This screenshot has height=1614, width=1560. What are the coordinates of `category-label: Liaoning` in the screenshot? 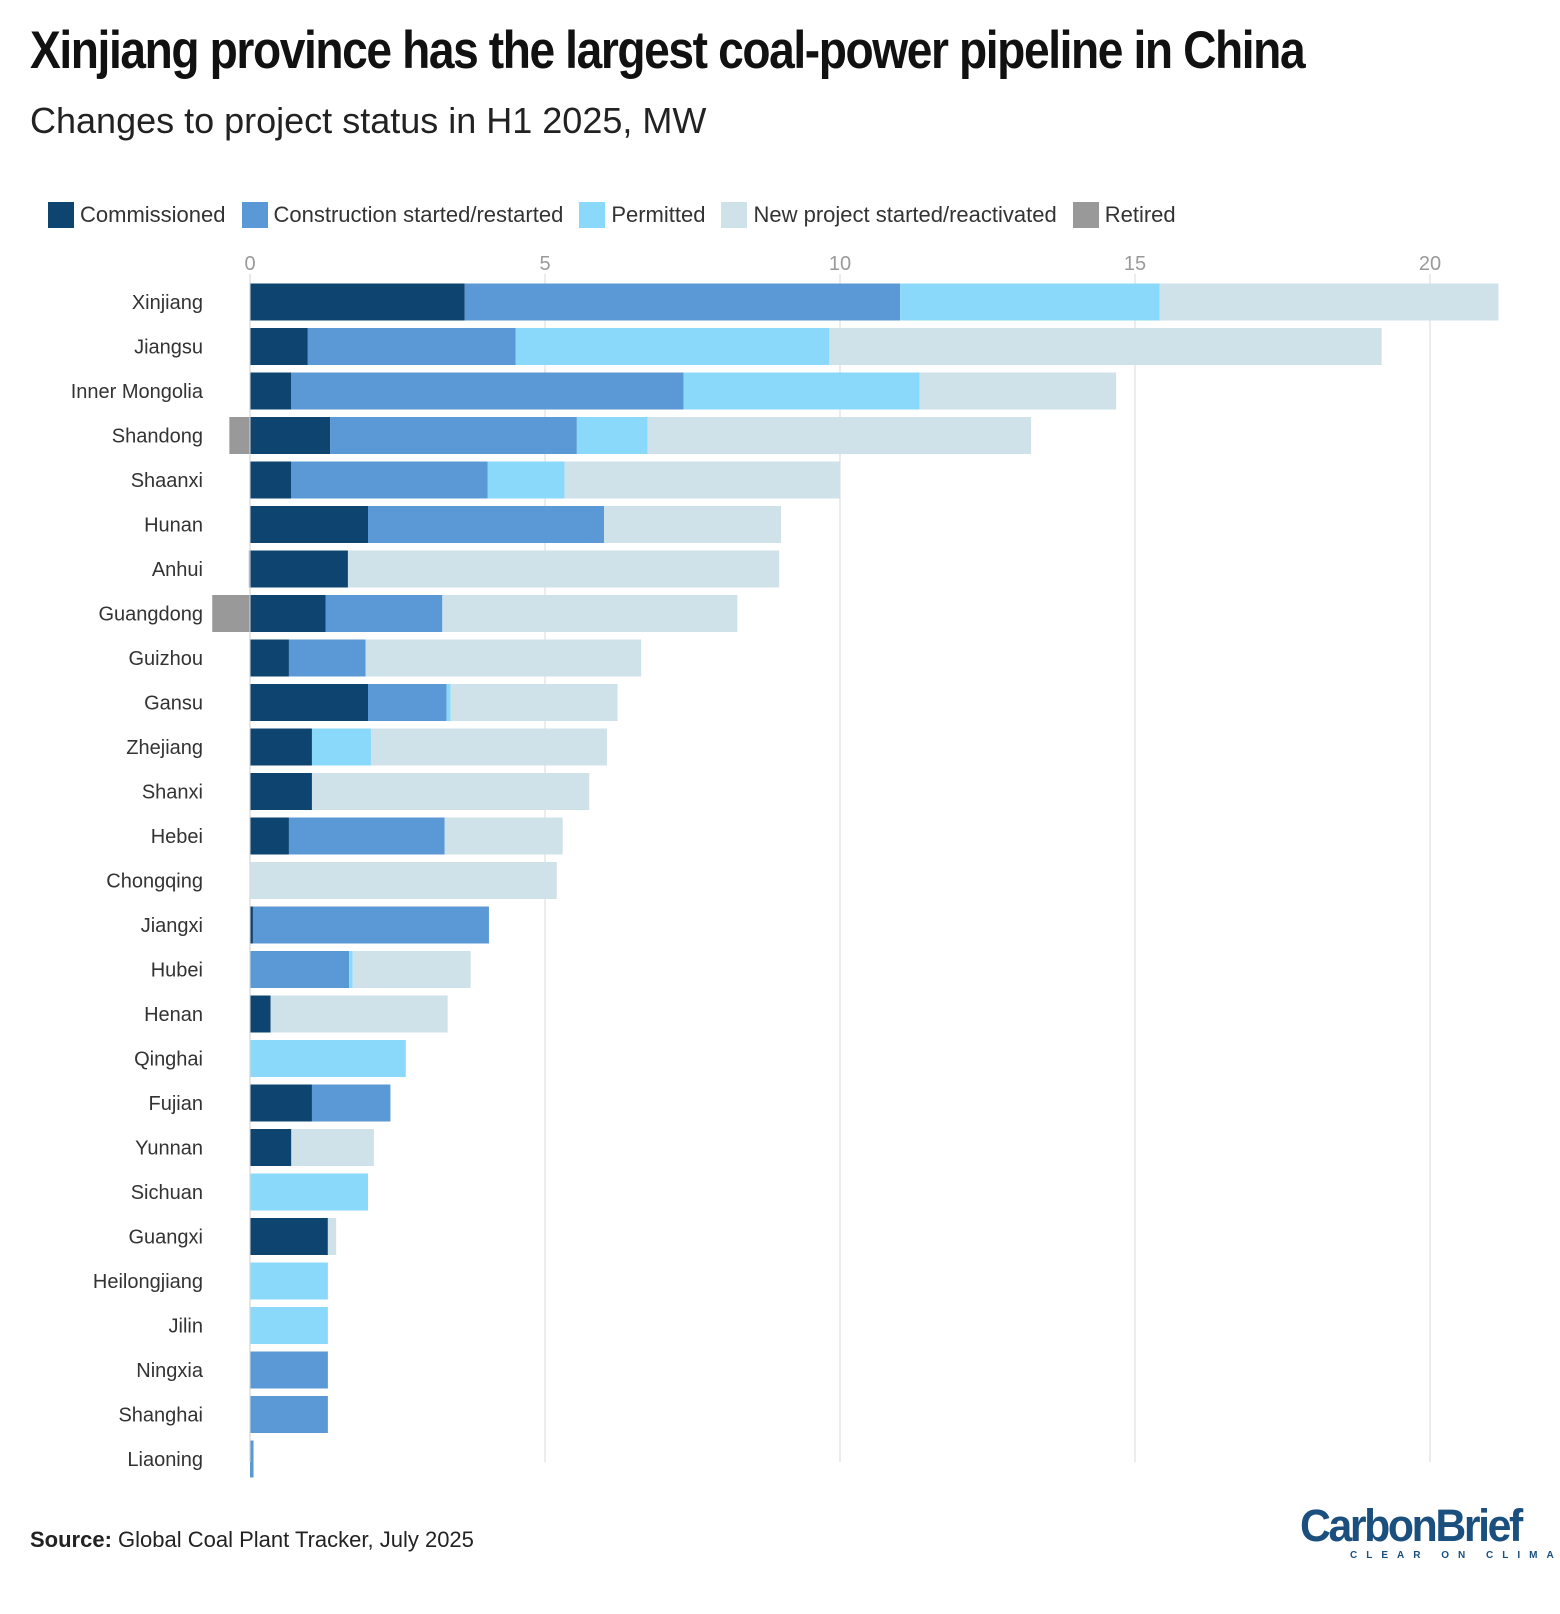 It's located at (165, 1460).